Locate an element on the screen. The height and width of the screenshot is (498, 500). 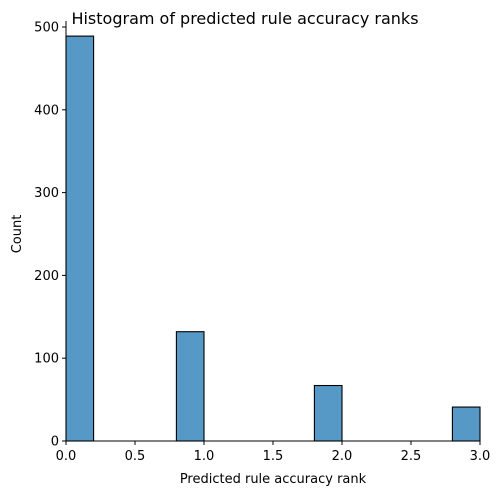
x-tick-label: 1.0 is located at coordinates (204, 456).